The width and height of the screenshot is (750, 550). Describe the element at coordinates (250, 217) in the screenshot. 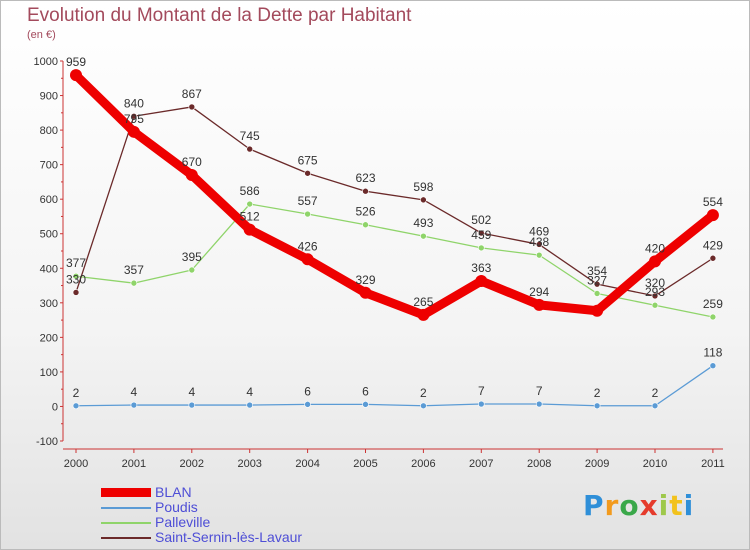

I see `data-label: 512` at that location.